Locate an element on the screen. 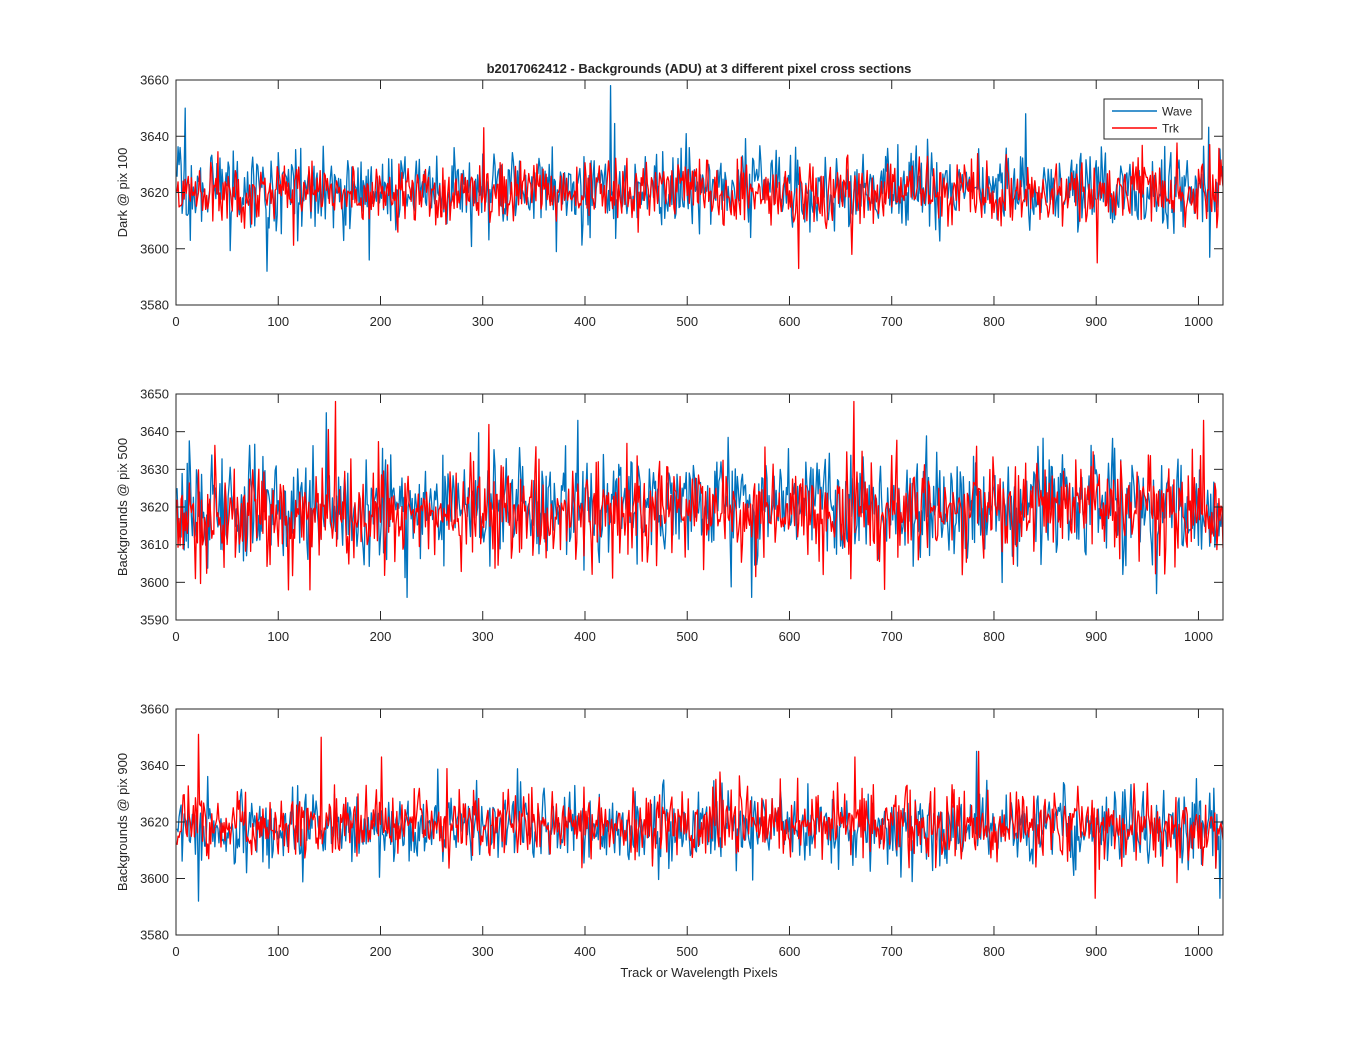 The image size is (1350, 1050). legend: Wave Trk is located at coordinates (1153, 119).